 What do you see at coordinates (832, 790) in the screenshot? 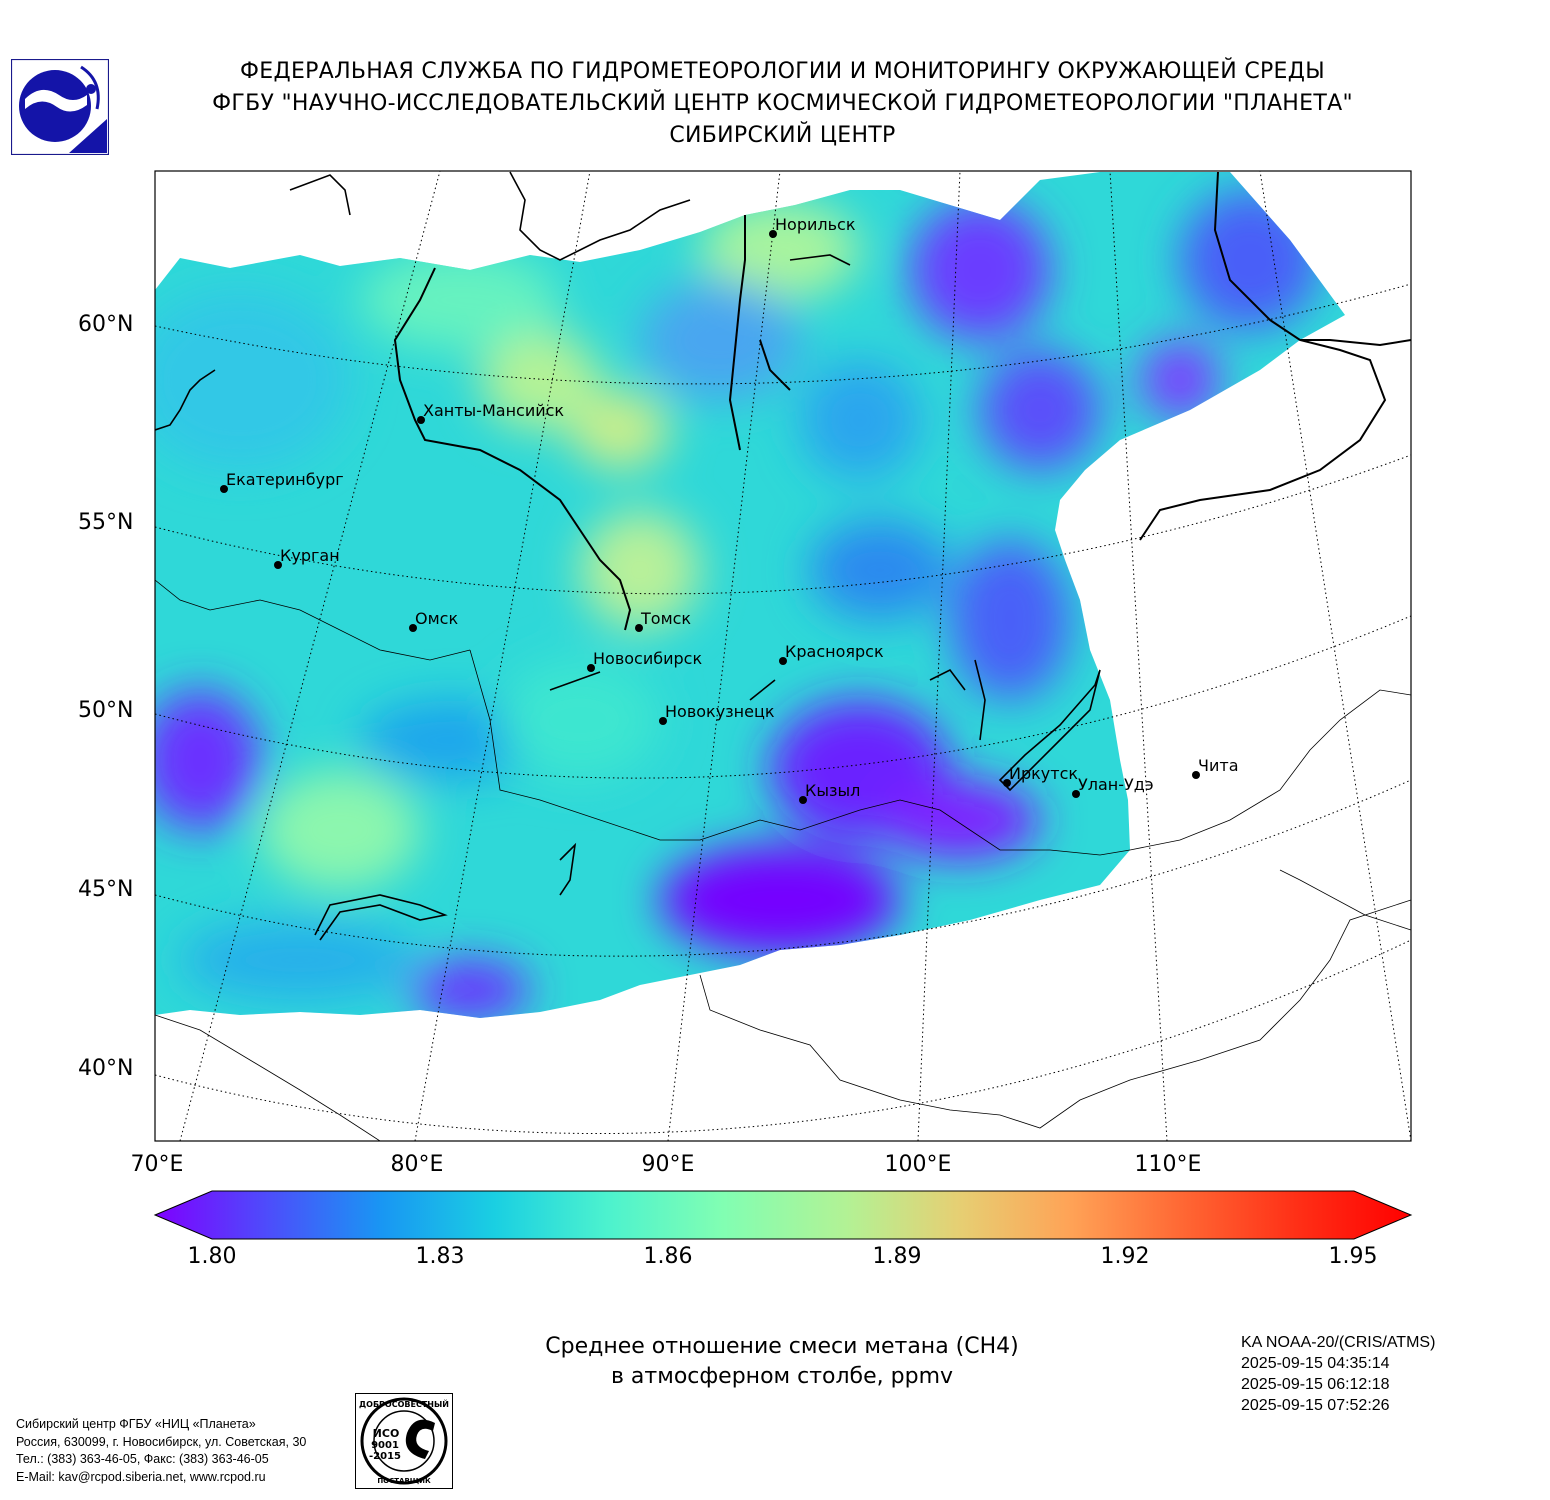
I see `city-label: Кызыл` at bounding box center [832, 790].